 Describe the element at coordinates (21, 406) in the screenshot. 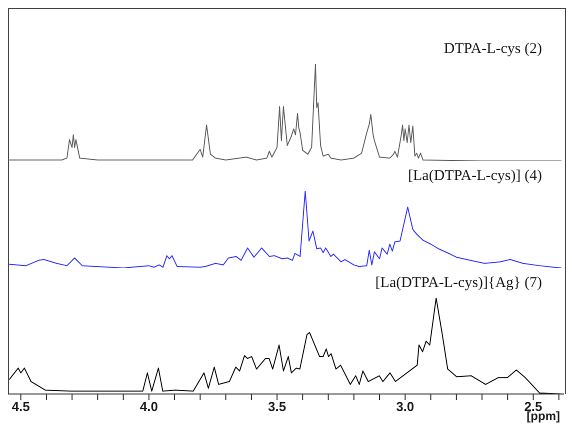

I see `x-tick-label: 4.5` at that location.